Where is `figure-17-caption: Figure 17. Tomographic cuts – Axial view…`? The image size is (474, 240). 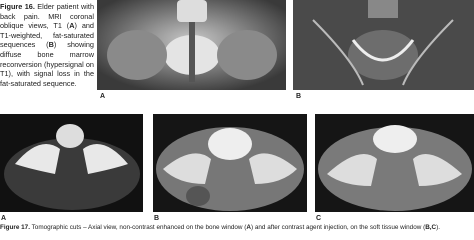 figure-17-caption: Figure 17. Tomographic cuts – Axial view… is located at coordinates (237, 227).